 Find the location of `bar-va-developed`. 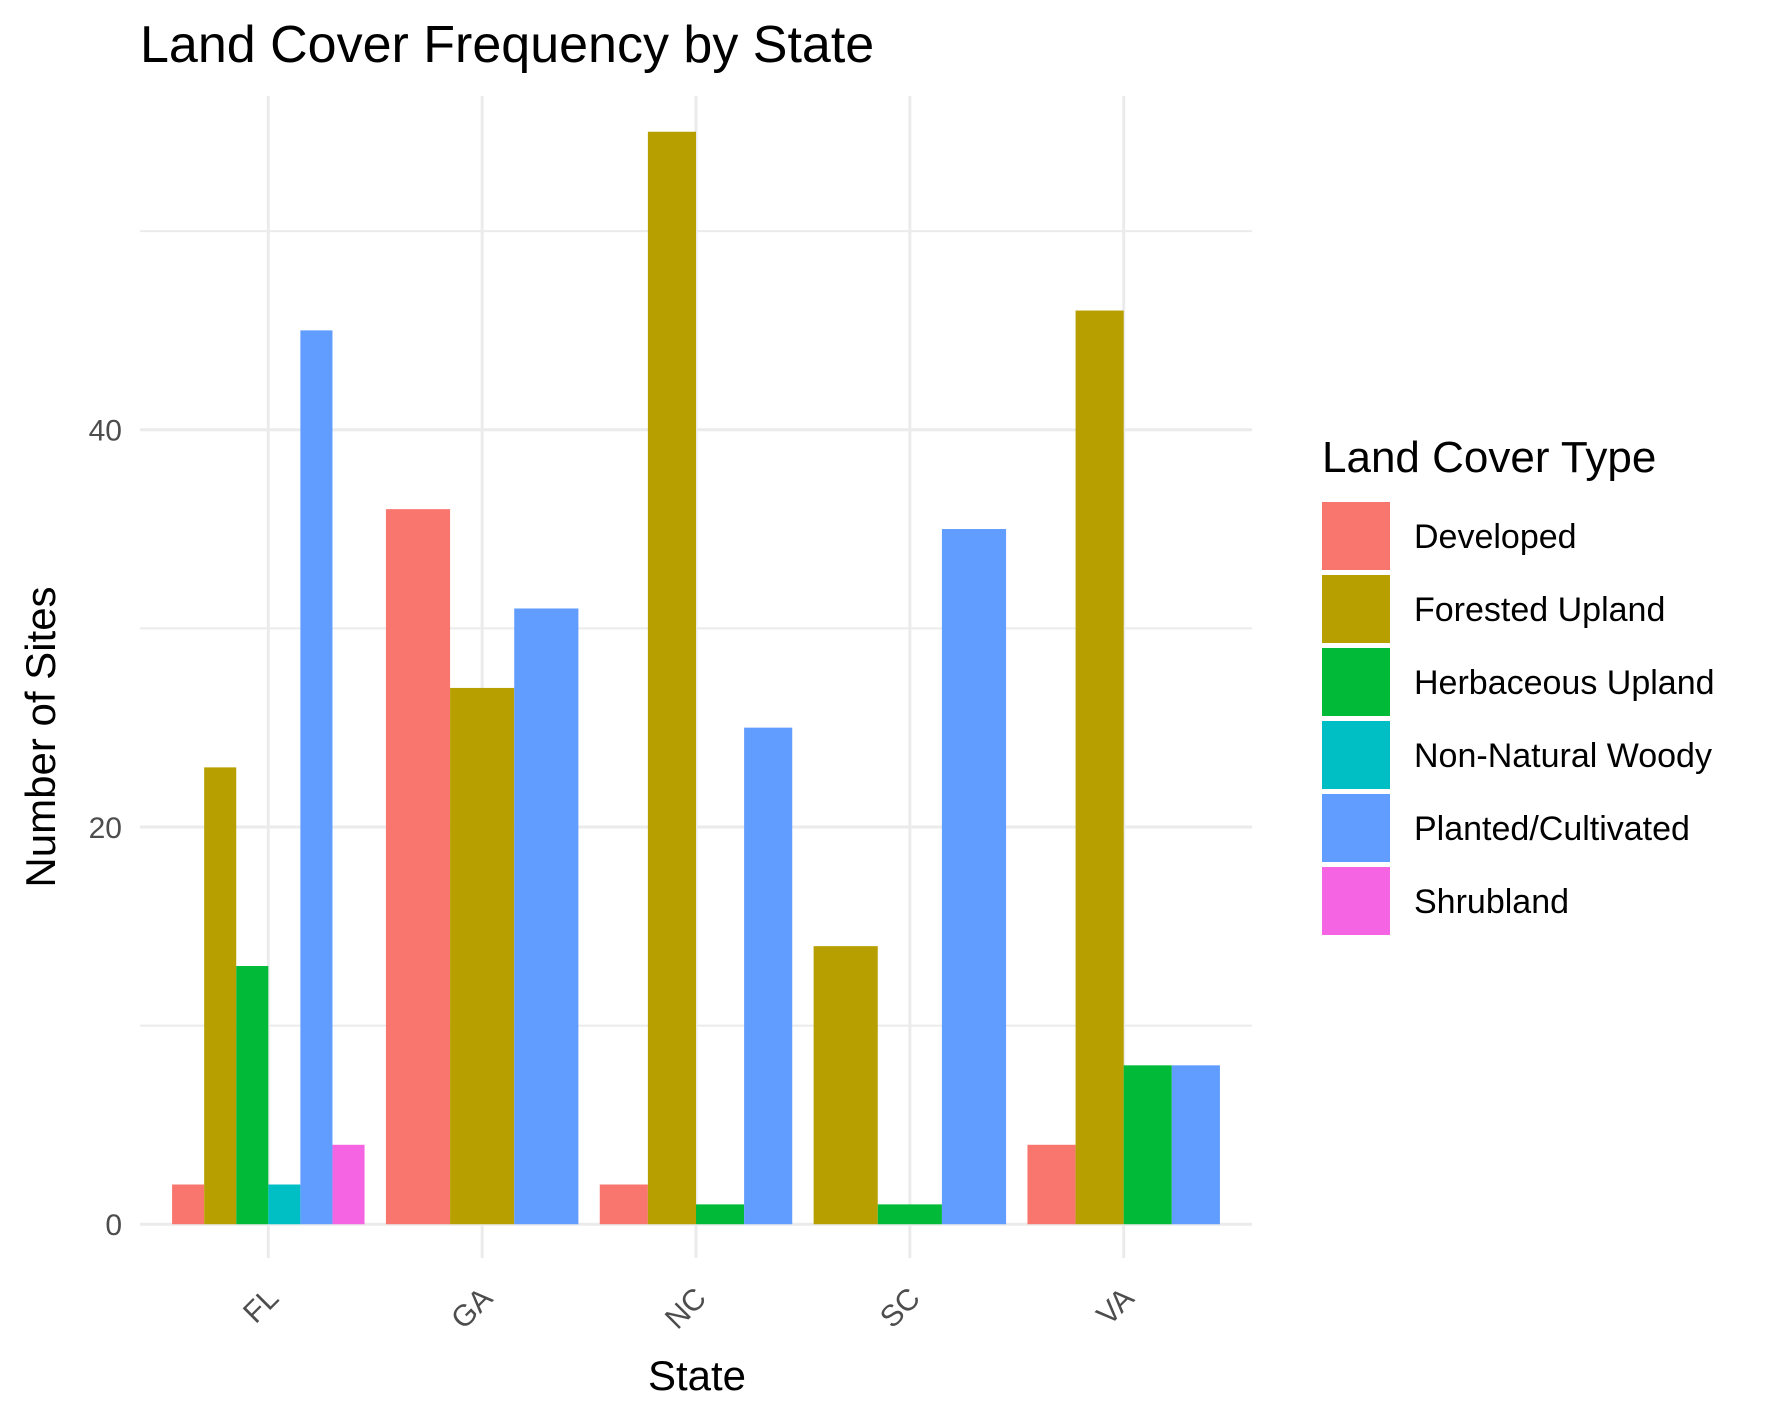

bar-va-developed is located at coordinates (1051, 1184).